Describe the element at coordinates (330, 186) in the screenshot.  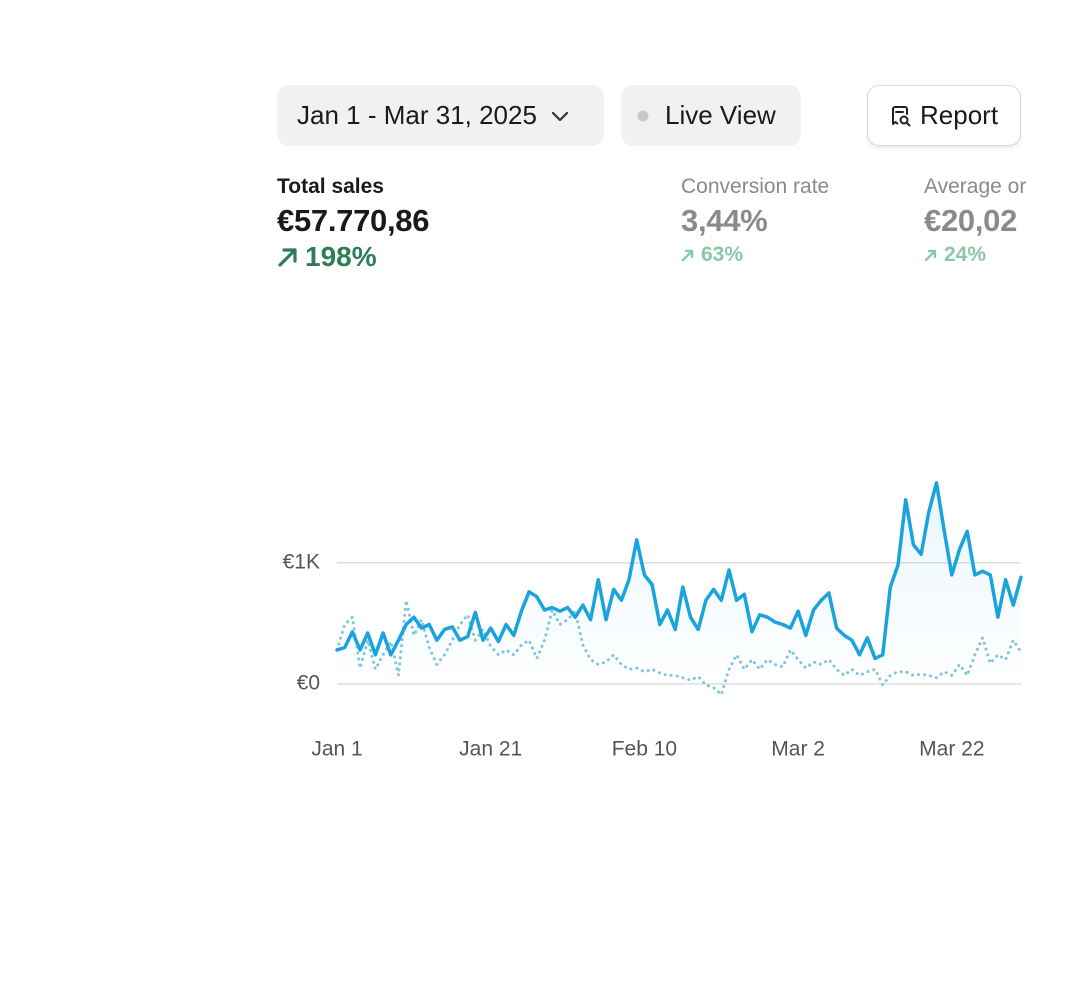
I see `metric-label: Total sales` at that location.